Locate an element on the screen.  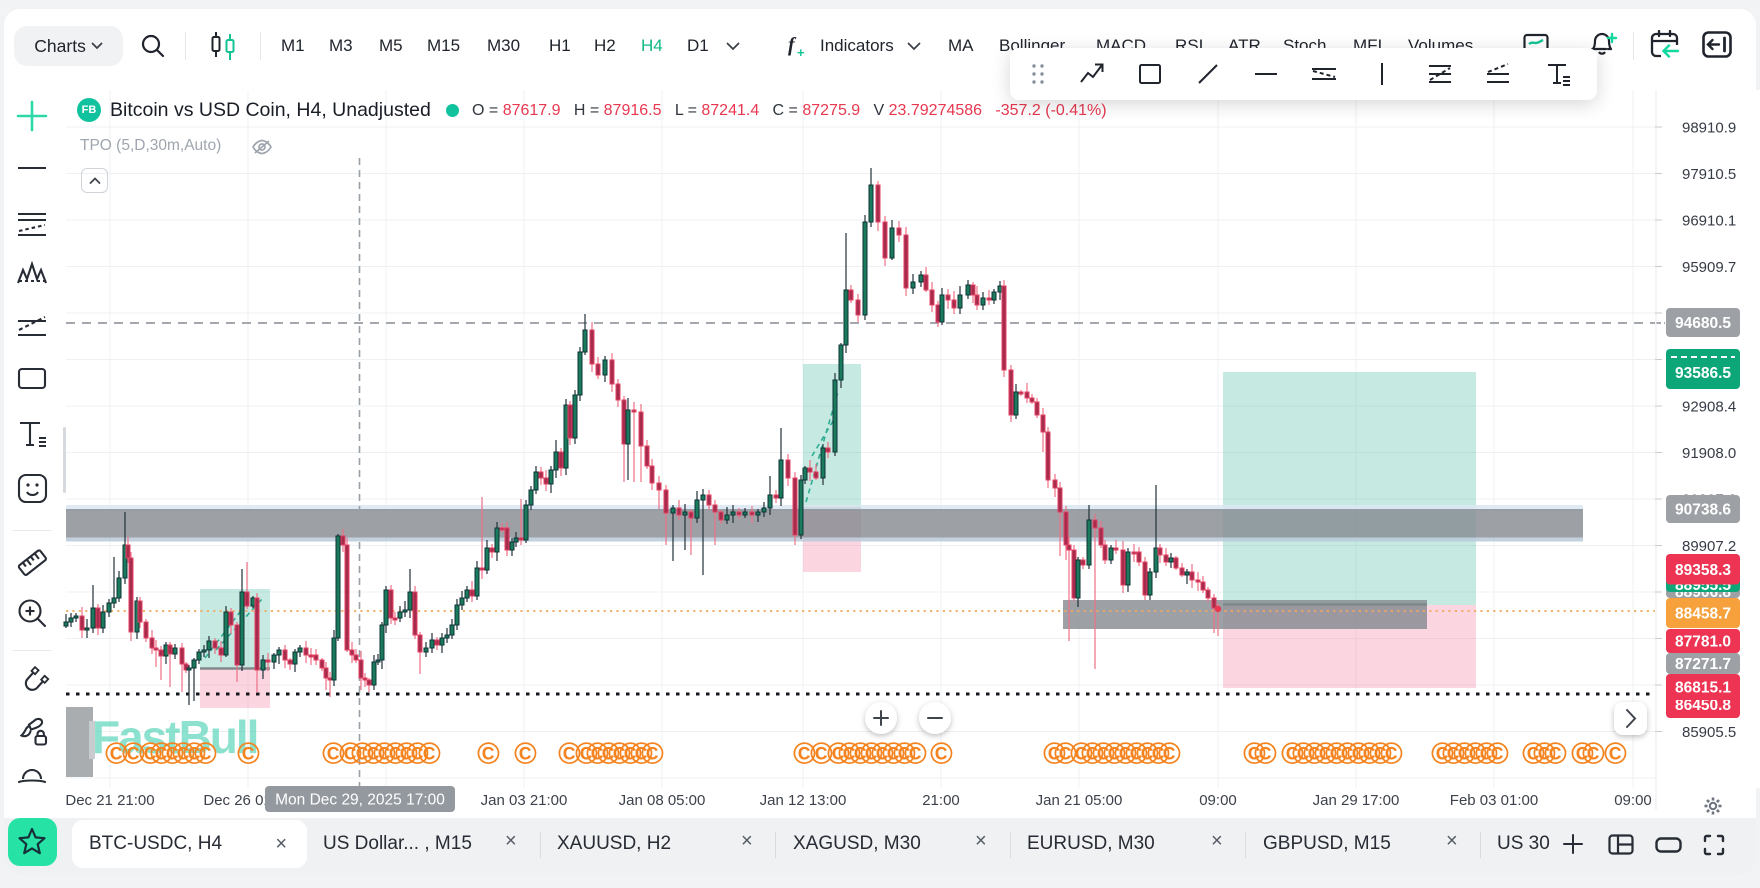
svg-text: Mon Dec 29, 2025 17:00 is located at coordinates (360, 800).